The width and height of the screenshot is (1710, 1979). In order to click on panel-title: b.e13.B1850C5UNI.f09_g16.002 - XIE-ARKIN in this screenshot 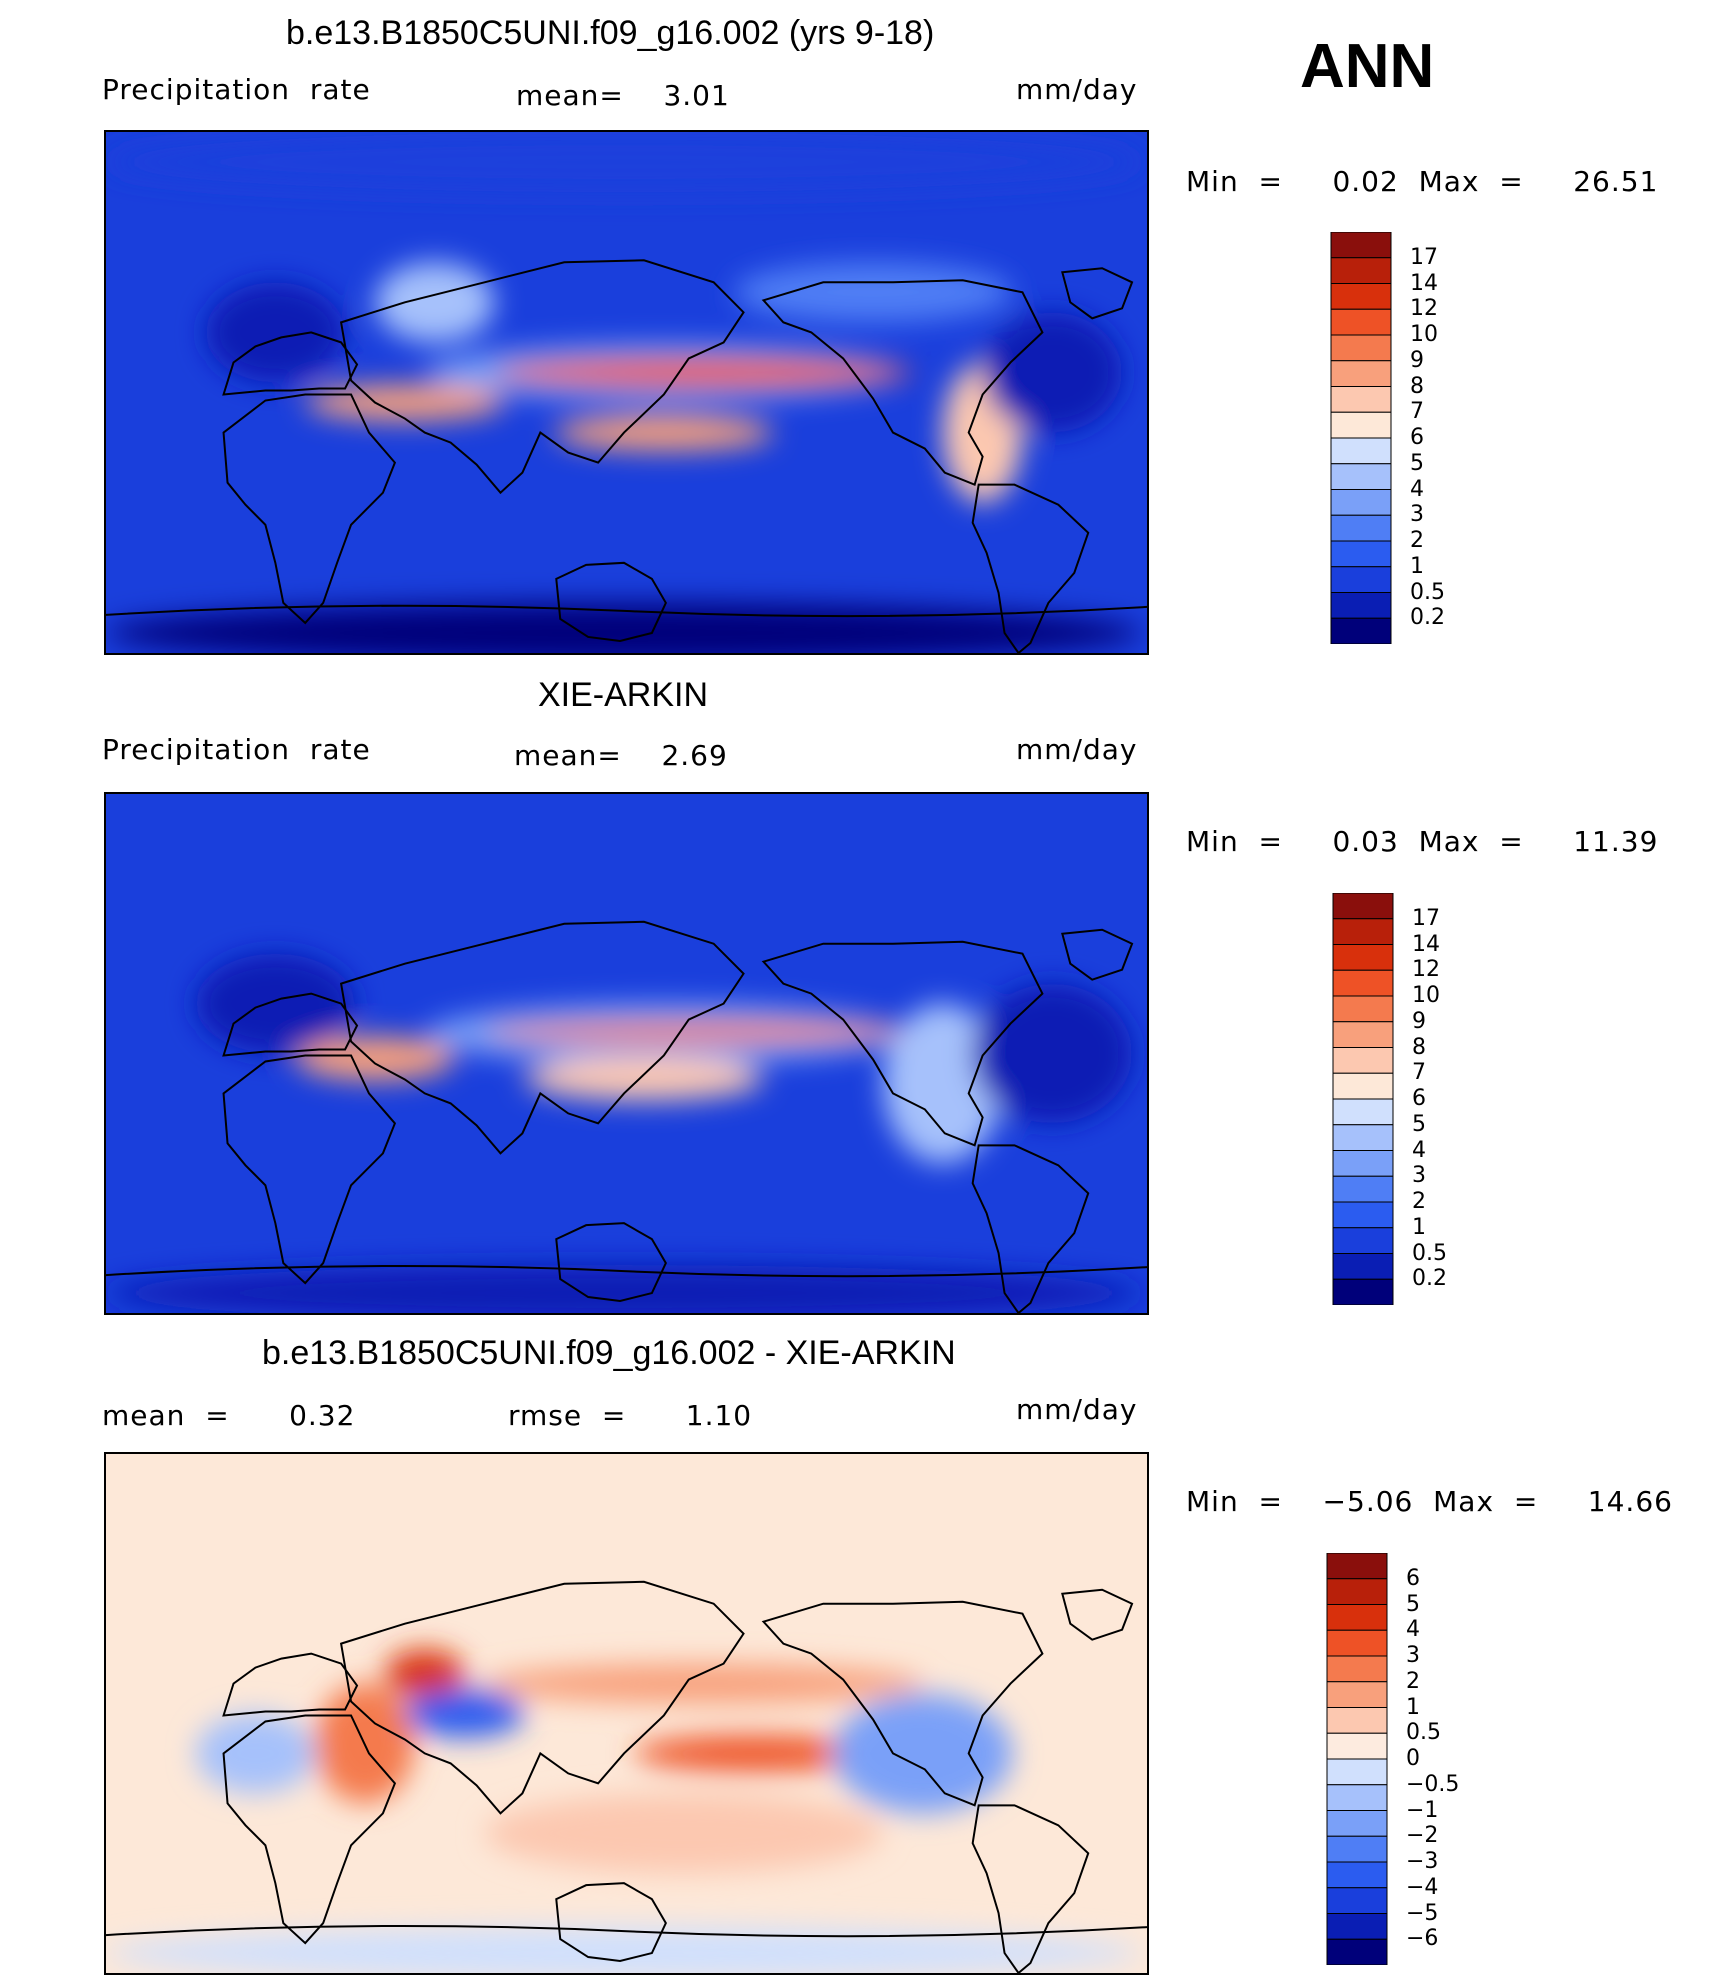, I will do `click(609, 1353)`.